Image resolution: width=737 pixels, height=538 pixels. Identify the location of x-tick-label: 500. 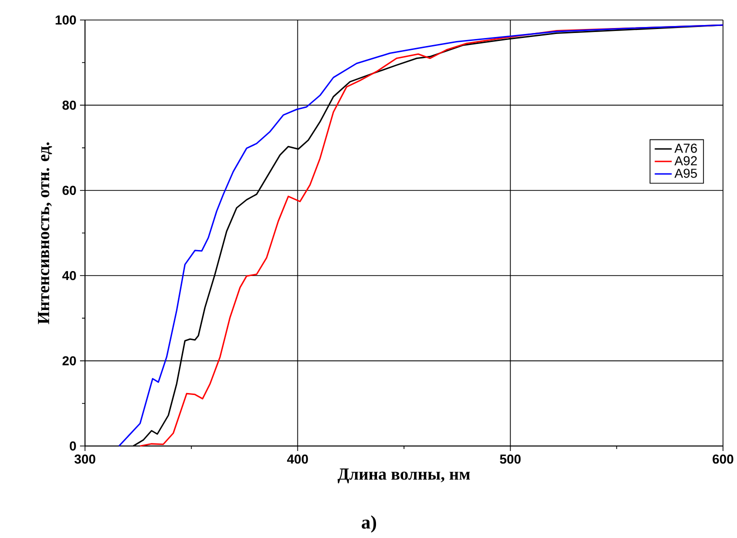
(510, 459).